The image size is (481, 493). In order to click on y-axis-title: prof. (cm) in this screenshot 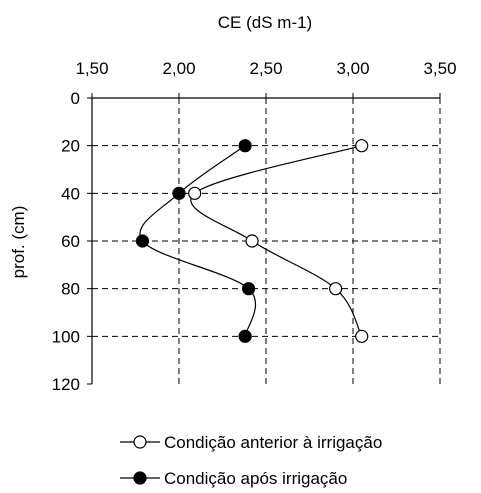, I will do `click(18, 242)`.